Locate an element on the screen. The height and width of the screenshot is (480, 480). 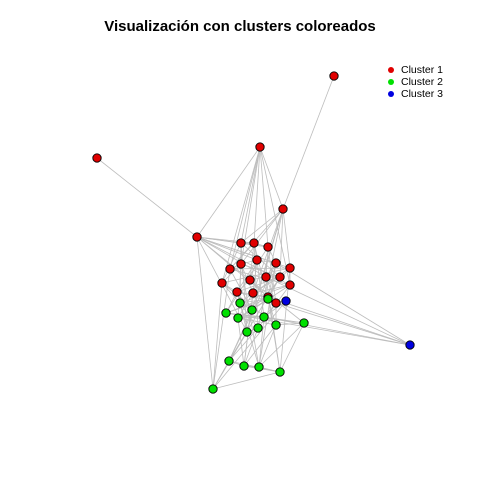
legend-item-cluster-2: Cluster 2 is located at coordinates (415, 82).